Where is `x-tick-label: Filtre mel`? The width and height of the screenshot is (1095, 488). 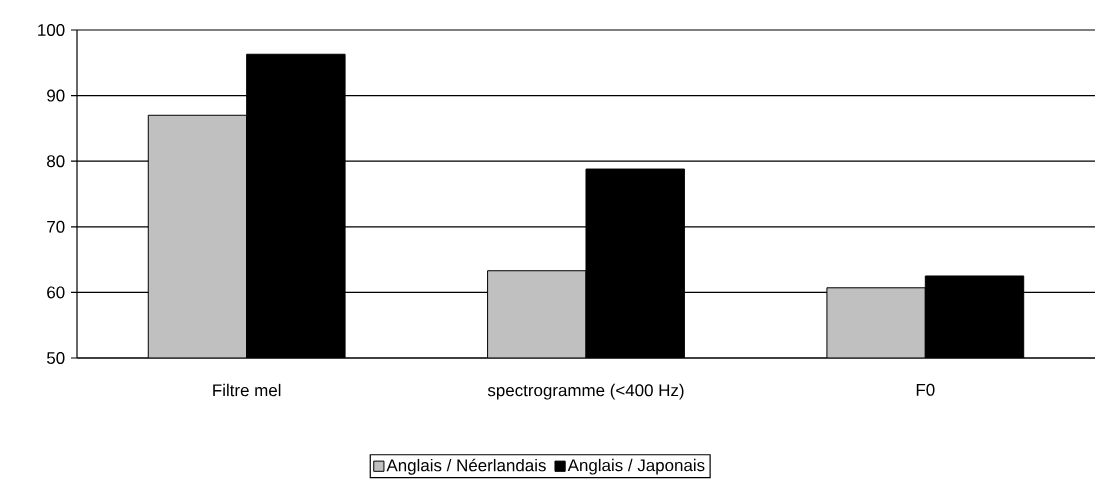
x-tick-label: Filtre mel is located at coordinates (247, 390).